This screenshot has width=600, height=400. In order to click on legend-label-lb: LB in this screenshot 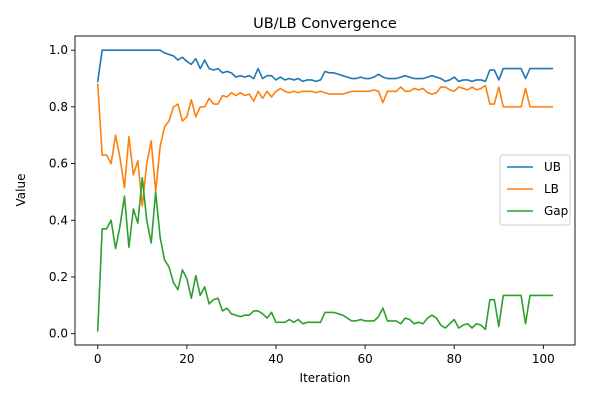, I will do `click(551, 189)`.